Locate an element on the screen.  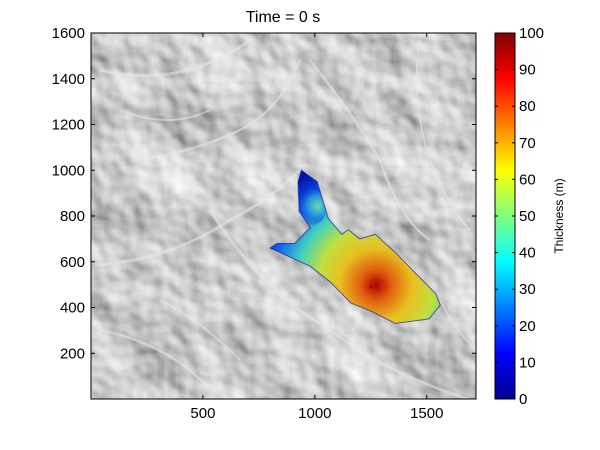
colorbar-axis: 0 10 20 30 40 50 60 70 80 90 100 is located at coordinates (519, 216).